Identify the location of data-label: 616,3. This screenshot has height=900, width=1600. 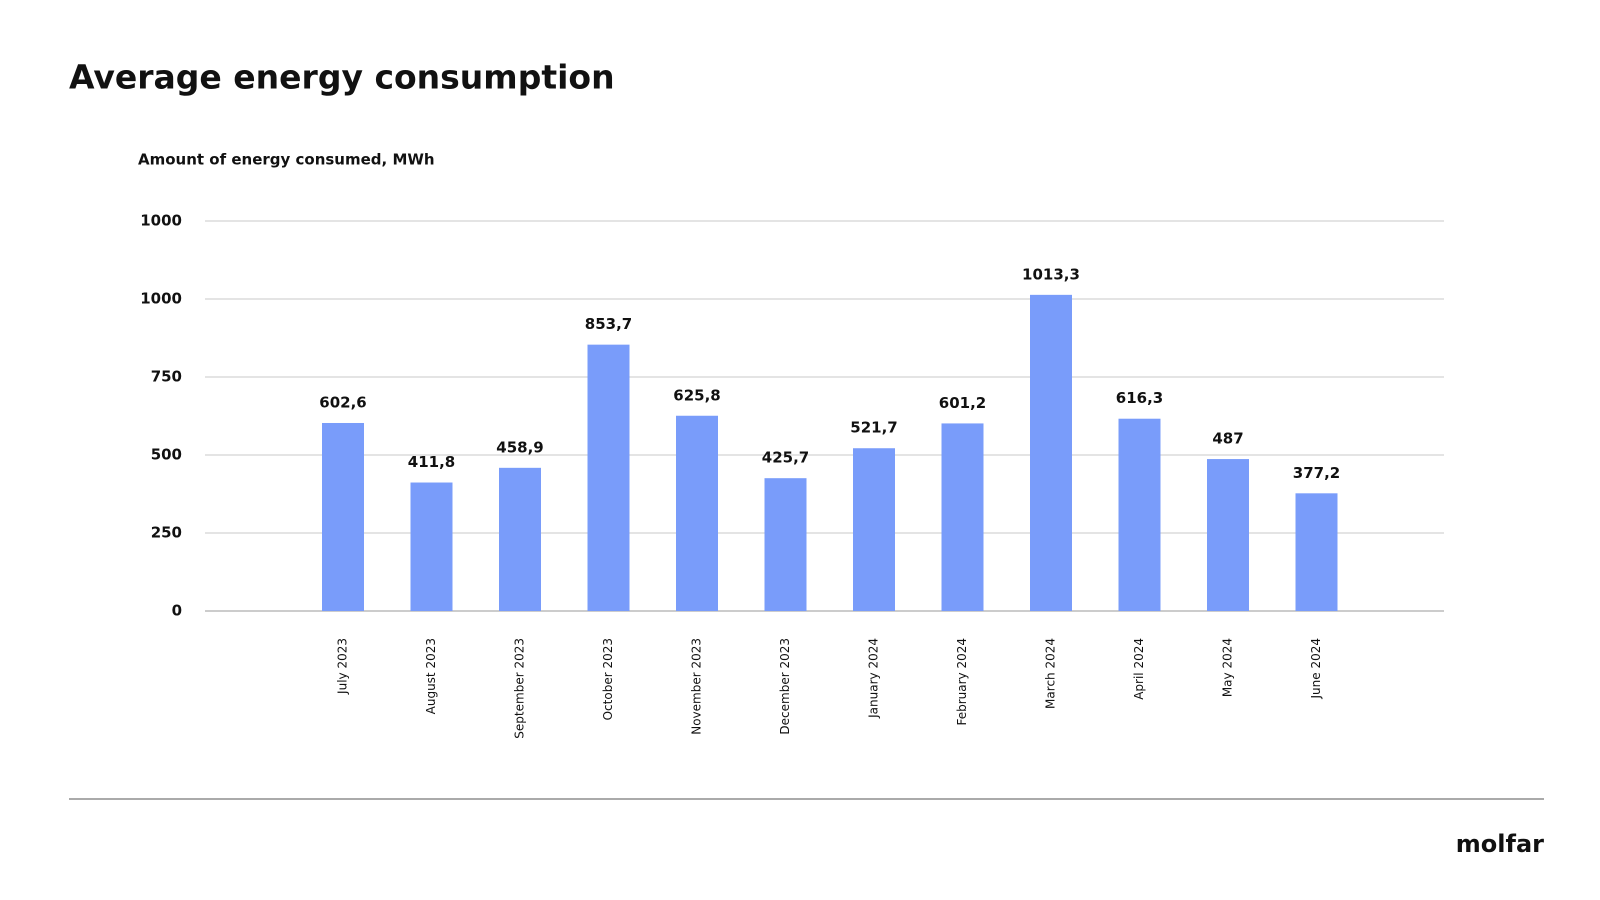
(1139, 398).